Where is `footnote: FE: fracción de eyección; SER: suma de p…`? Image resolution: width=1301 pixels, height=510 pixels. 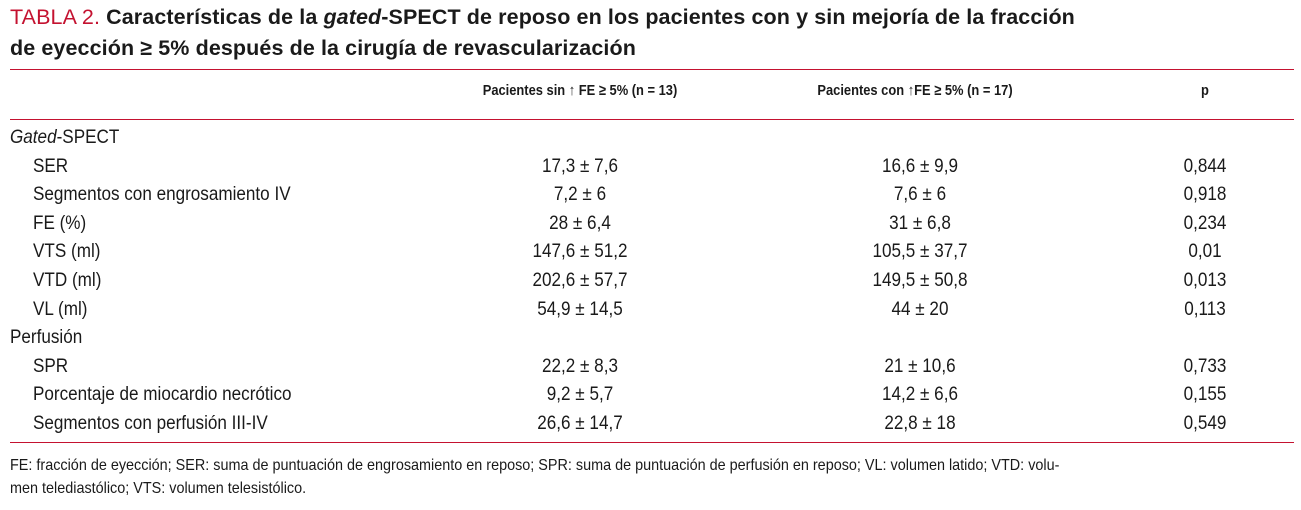 footnote: FE: fracción de eyección; SER: suma de p… is located at coordinates (590, 477).